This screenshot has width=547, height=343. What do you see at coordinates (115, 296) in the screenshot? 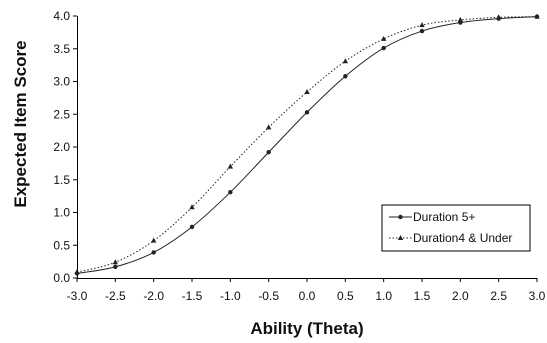
I see `x-tick-label: -2.5` at bounding box center [115, 296].